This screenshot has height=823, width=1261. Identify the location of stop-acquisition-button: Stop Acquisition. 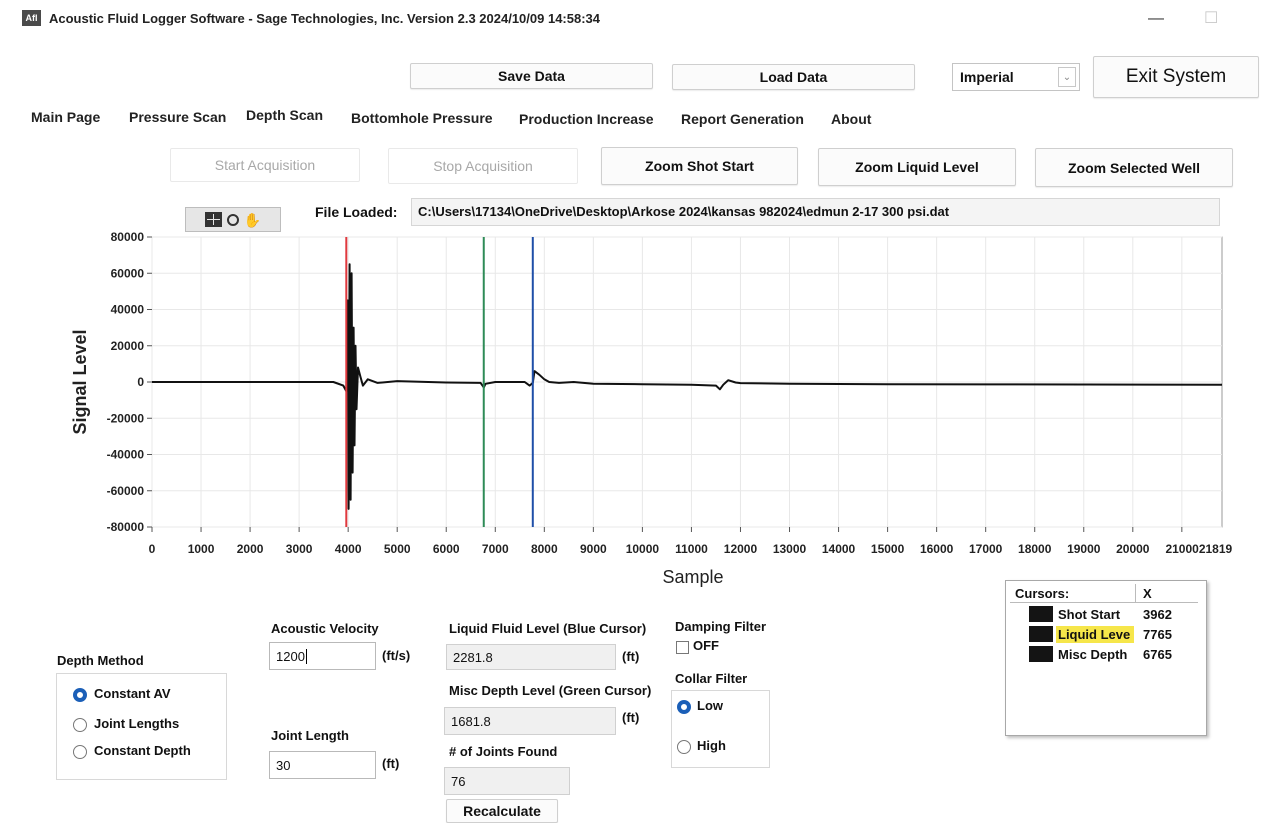
(483, 166).